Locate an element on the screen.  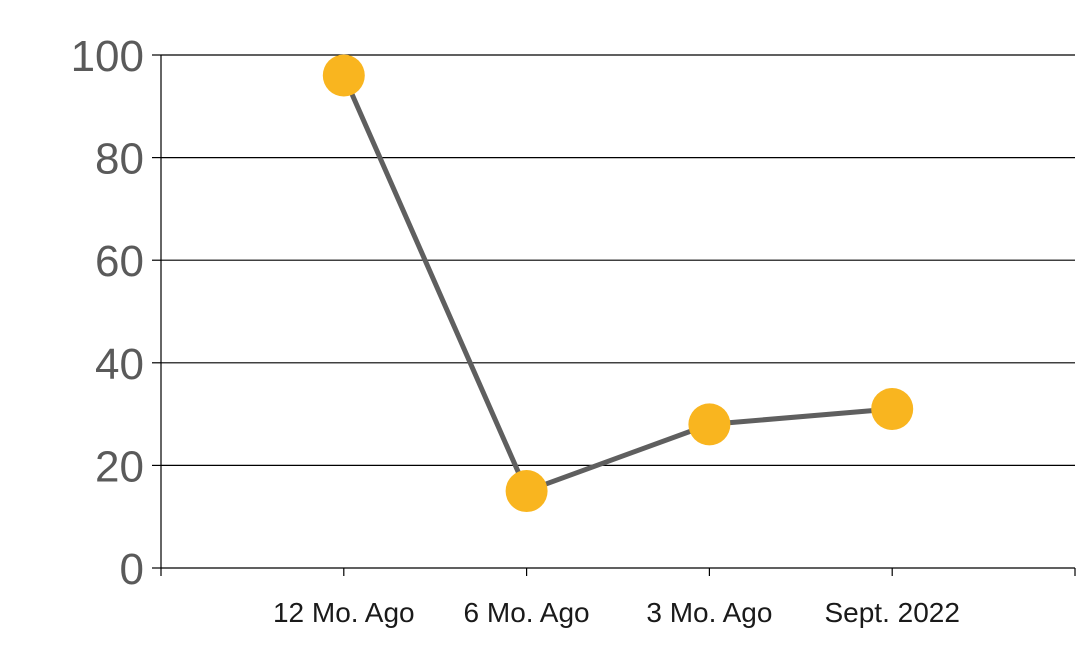
y-tick-label: 40 is located at coordinates (119, 364).